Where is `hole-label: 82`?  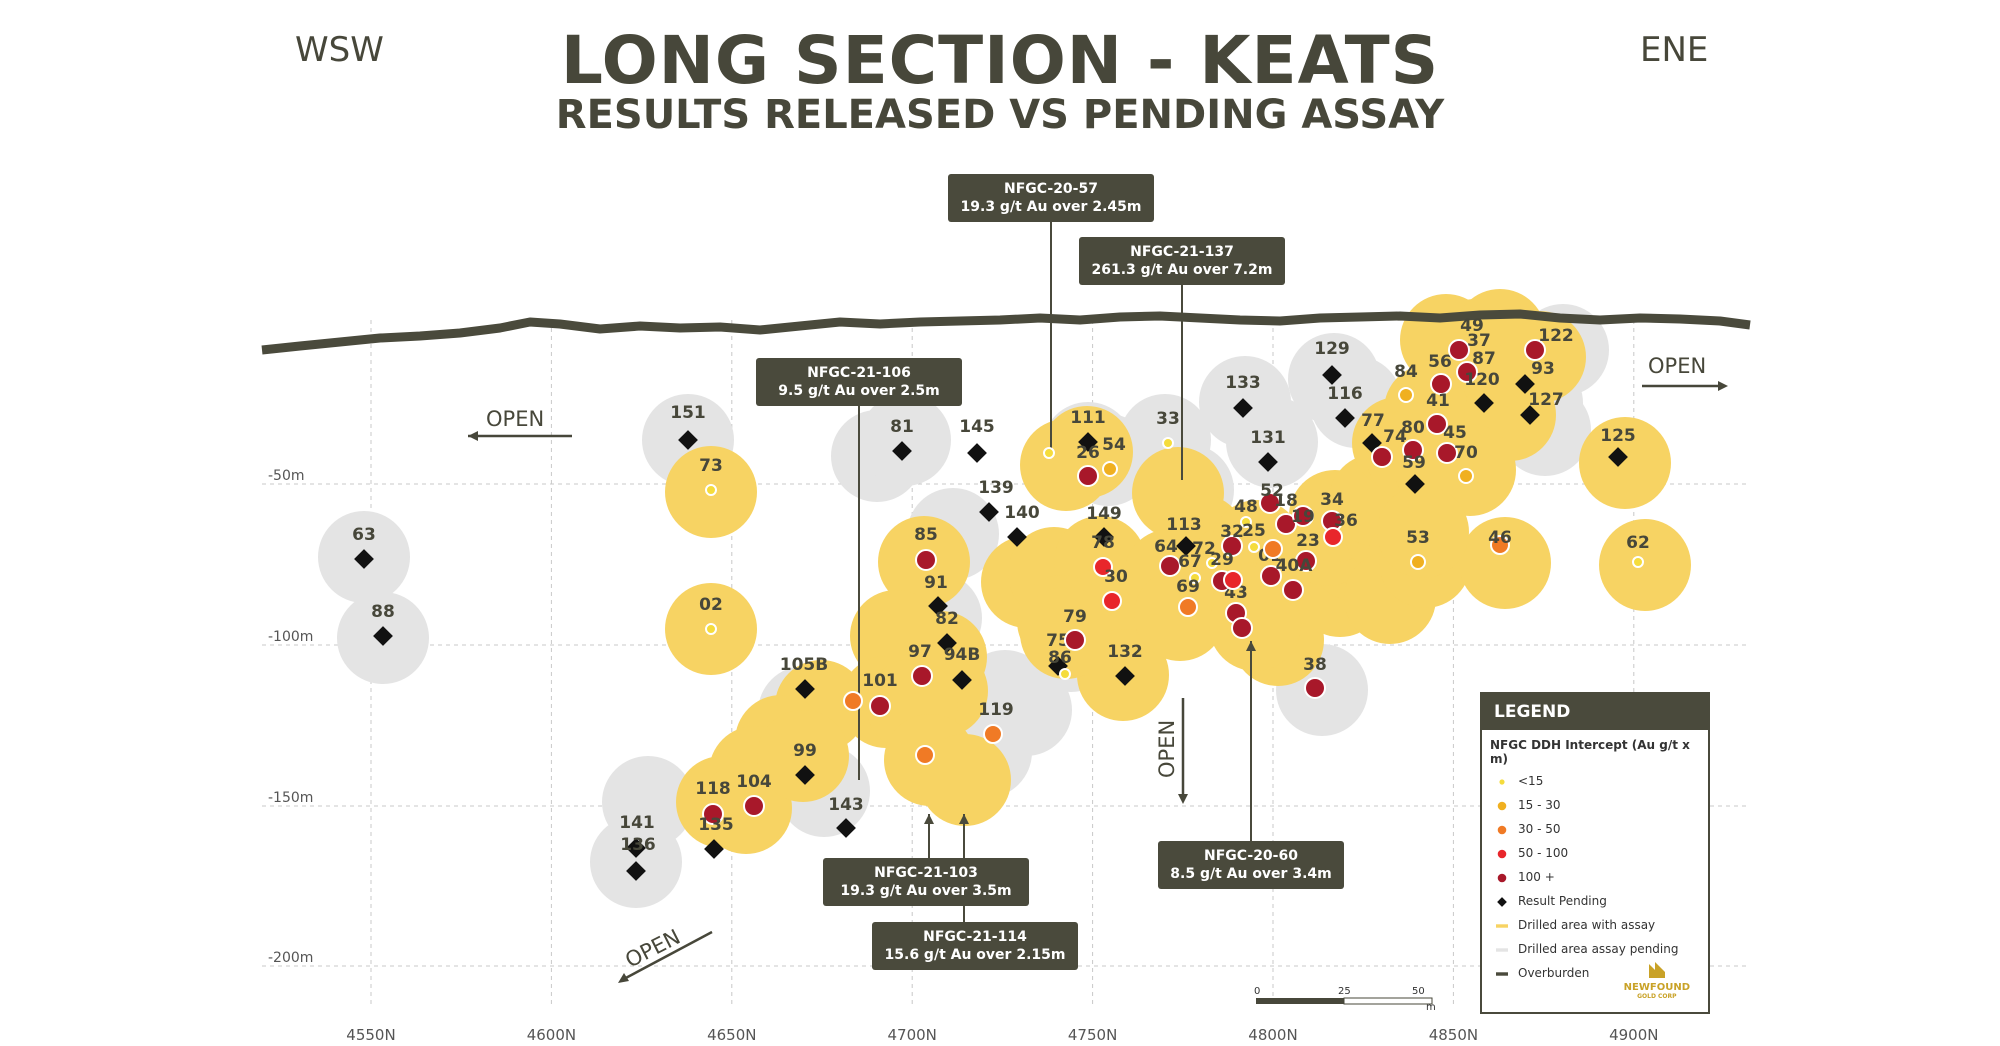 hole-label: 82 is located at coordinates (947, 619).